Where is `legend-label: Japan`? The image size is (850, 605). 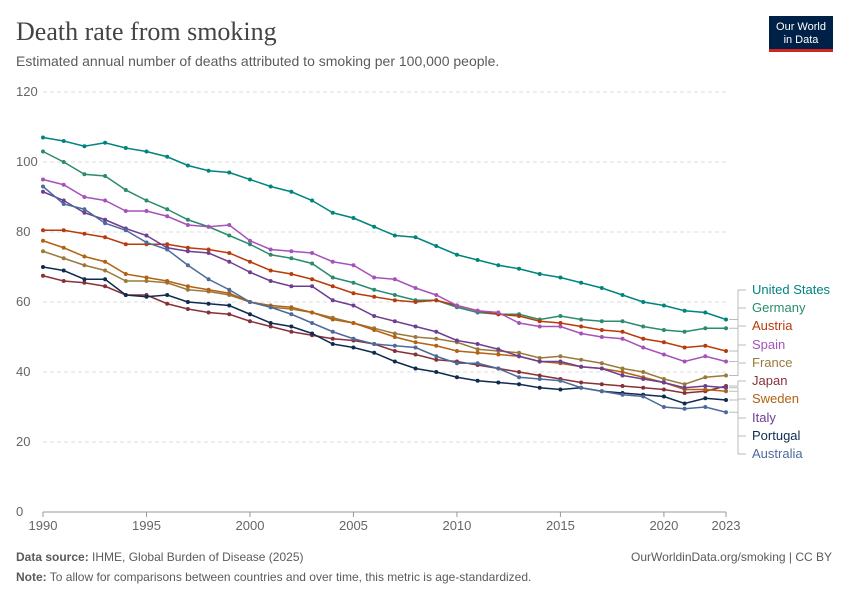 legend-label: Japan is located at coordinates (769, 380).